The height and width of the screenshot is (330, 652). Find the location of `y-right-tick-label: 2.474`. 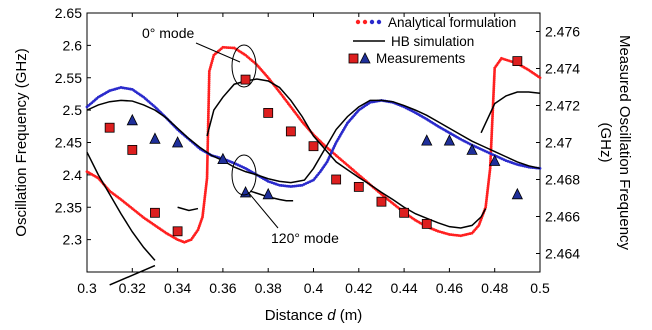

y-right-tick-label: 2.474 is located at coordinates (562, 69).